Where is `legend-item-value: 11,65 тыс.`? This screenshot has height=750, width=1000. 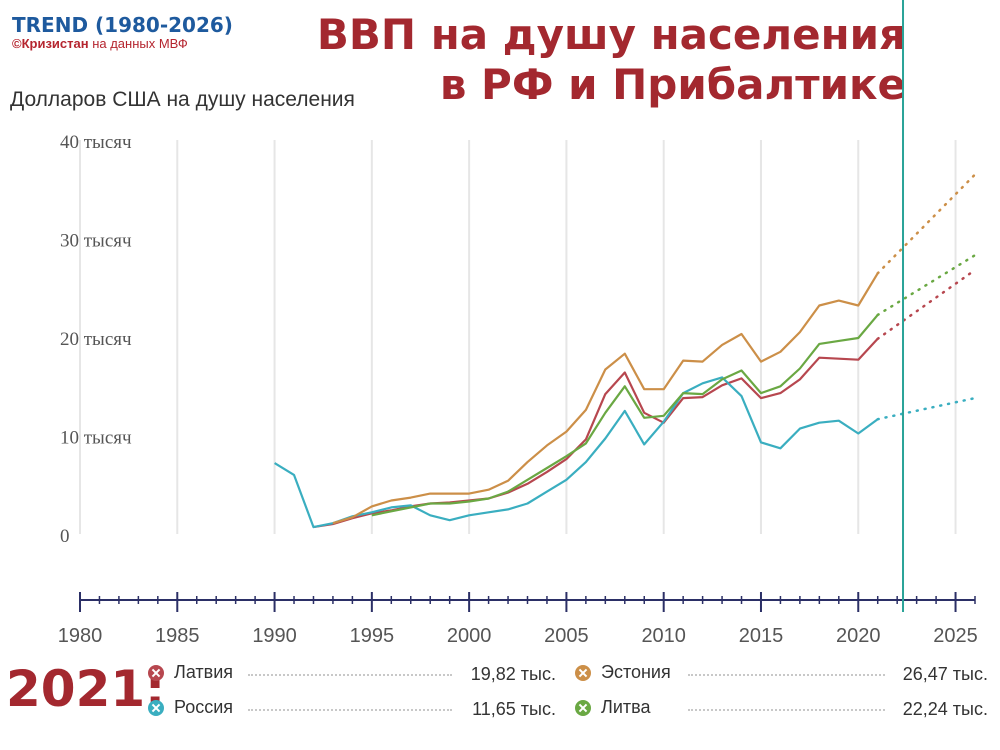 legend-item-value: 11,65 тыс. is located at coordinates (514, 709).